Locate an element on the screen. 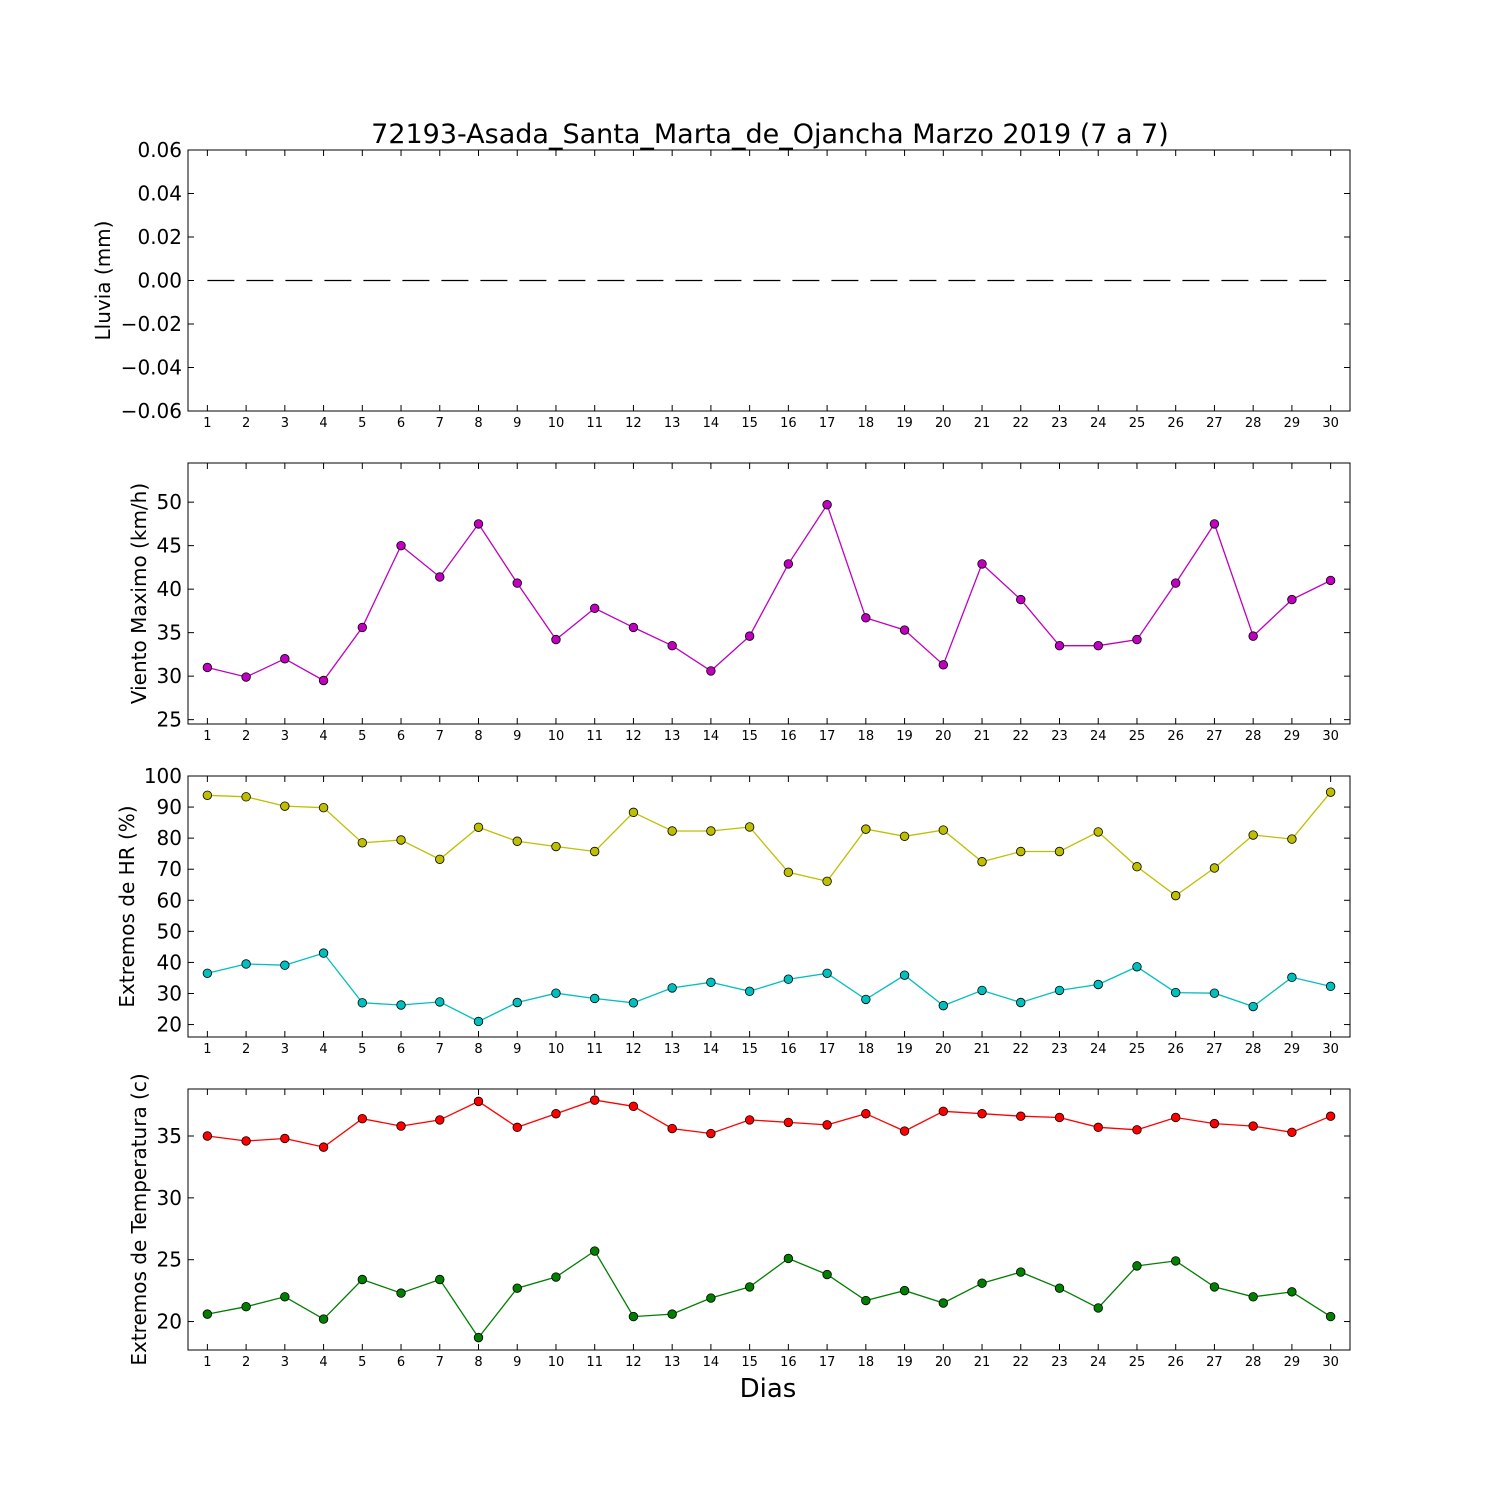 Image resolution: width=1500 pixels, height=1500 pixels. humedad-ytick-label: 80 is located at coordinates (169, 838).